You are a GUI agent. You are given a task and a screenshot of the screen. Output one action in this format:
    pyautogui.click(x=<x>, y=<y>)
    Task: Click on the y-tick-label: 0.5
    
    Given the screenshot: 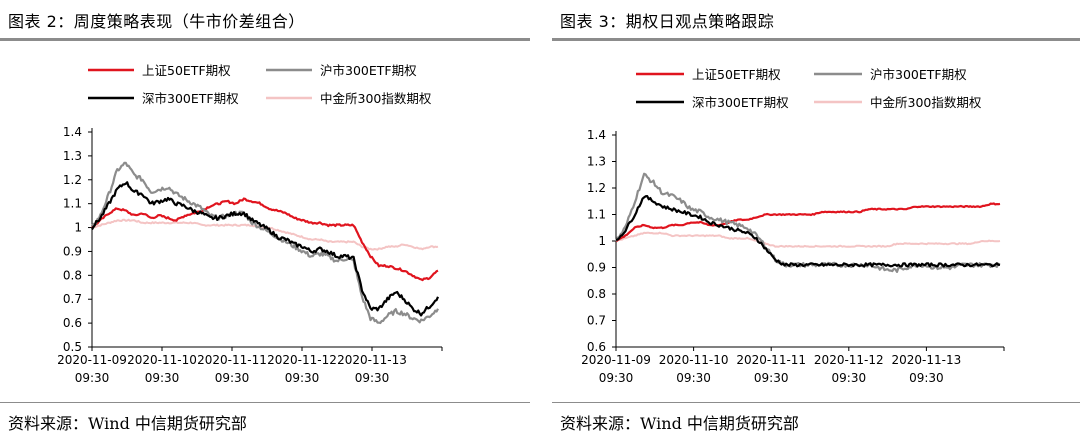 What is the action you would take?
    pyautogui.click(x=72, y=347)
    